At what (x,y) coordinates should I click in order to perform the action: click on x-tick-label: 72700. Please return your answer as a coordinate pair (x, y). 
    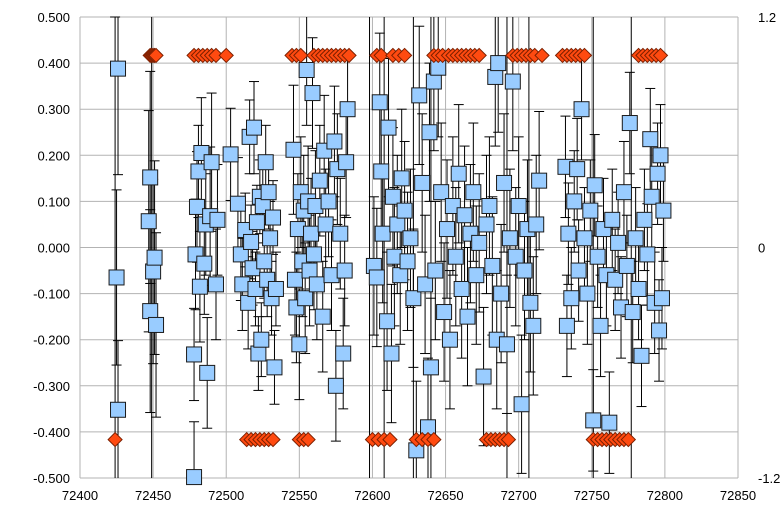
    Looking at the image, I should click on (519, 495).